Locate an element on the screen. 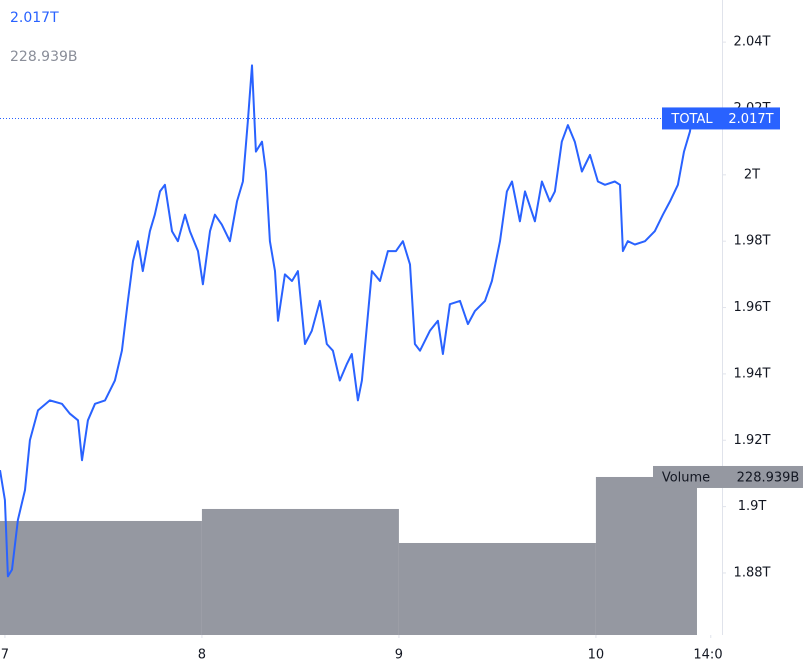 The image size is (803, 664). x-tick-label: 8 is located at coordinates (202, 655).